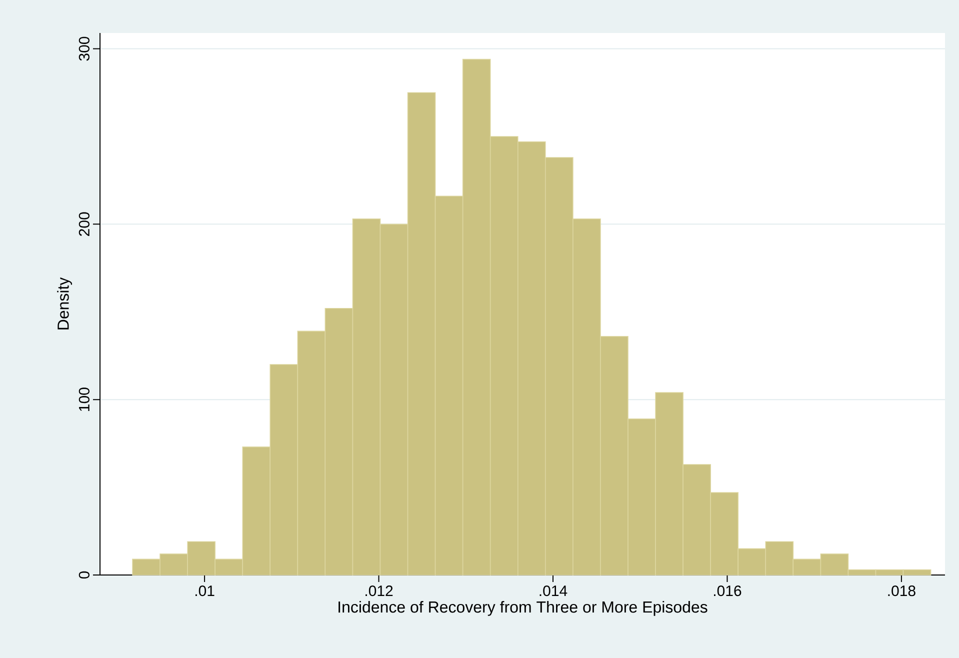  What do you see at coordinates (84, 224) in the screenshot?
I see `y-tick-label: 200` at bounding box center [84, 224].